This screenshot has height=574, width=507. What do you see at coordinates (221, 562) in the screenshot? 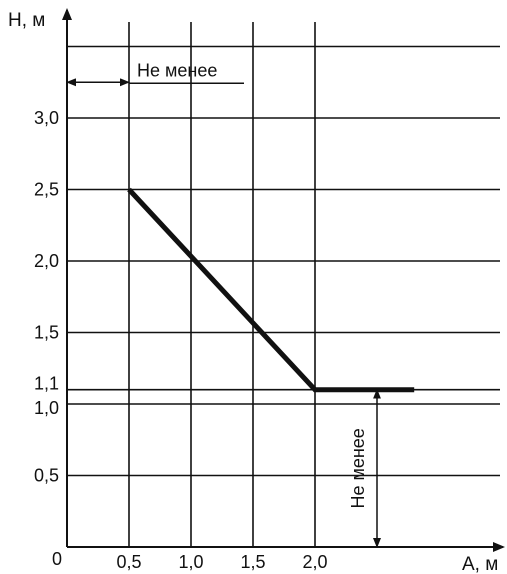
I see `x-tick-labels: 0,5 1,0 1,5 2,0` at bounding box center [221, 562].